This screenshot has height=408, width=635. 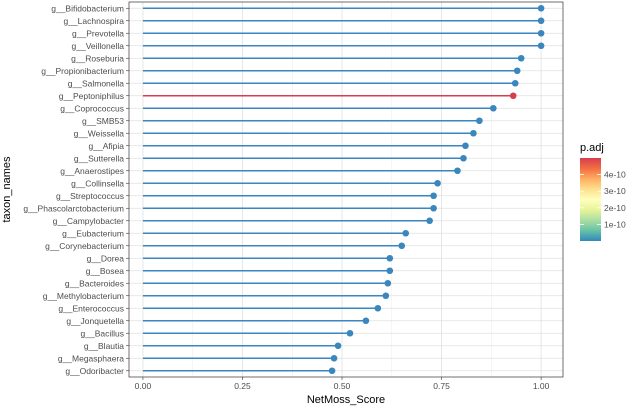 I want to click on y-tick-label: g__Jonquetella, so click(x=95, y=321).